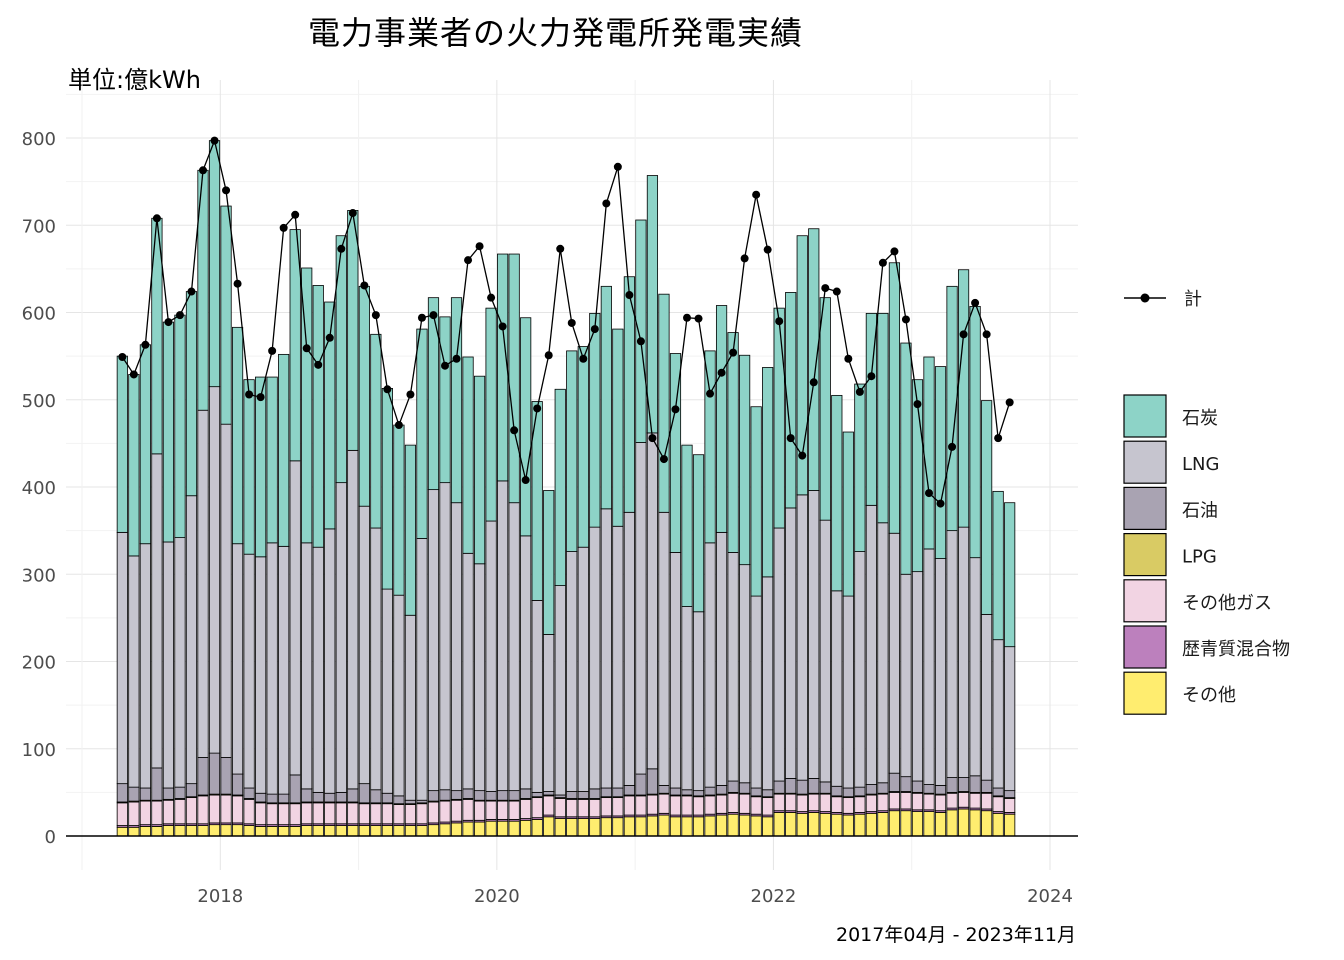 The width and height of the screenshot is (1344, 960). Describe the element at coordinates (134, 80) in the screenshot. I see `chart-subtitle: 単位:億kWh` at that location.